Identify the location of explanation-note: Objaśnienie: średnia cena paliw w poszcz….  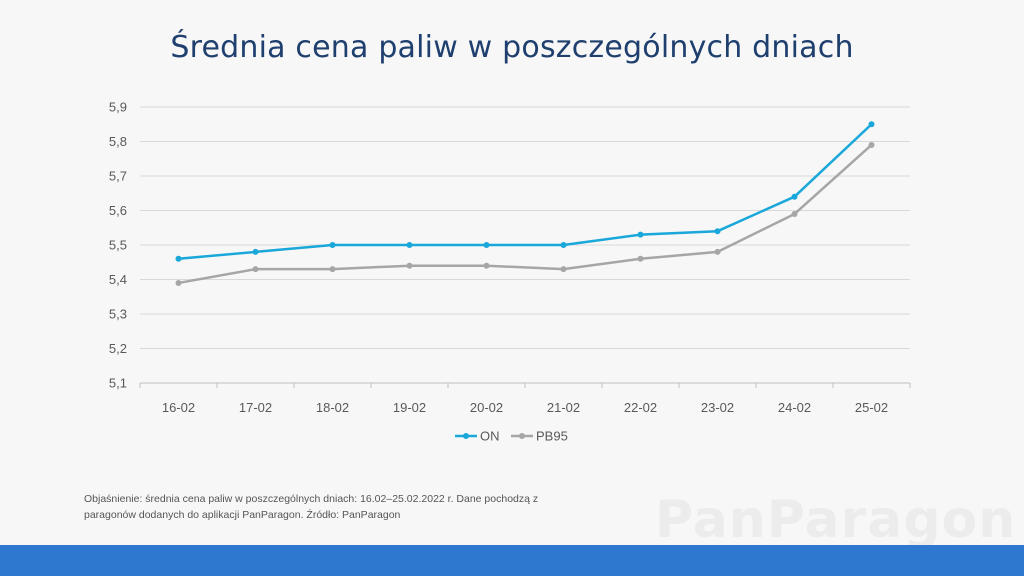
(311, 507).